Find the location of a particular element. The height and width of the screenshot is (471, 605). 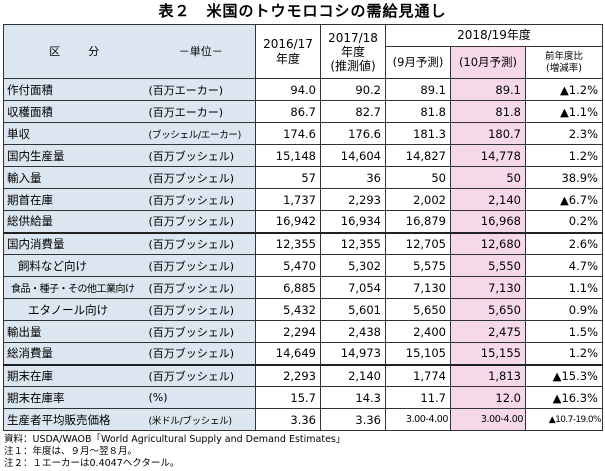

value-2016: 86.7 is located at coordinates (288, 111).